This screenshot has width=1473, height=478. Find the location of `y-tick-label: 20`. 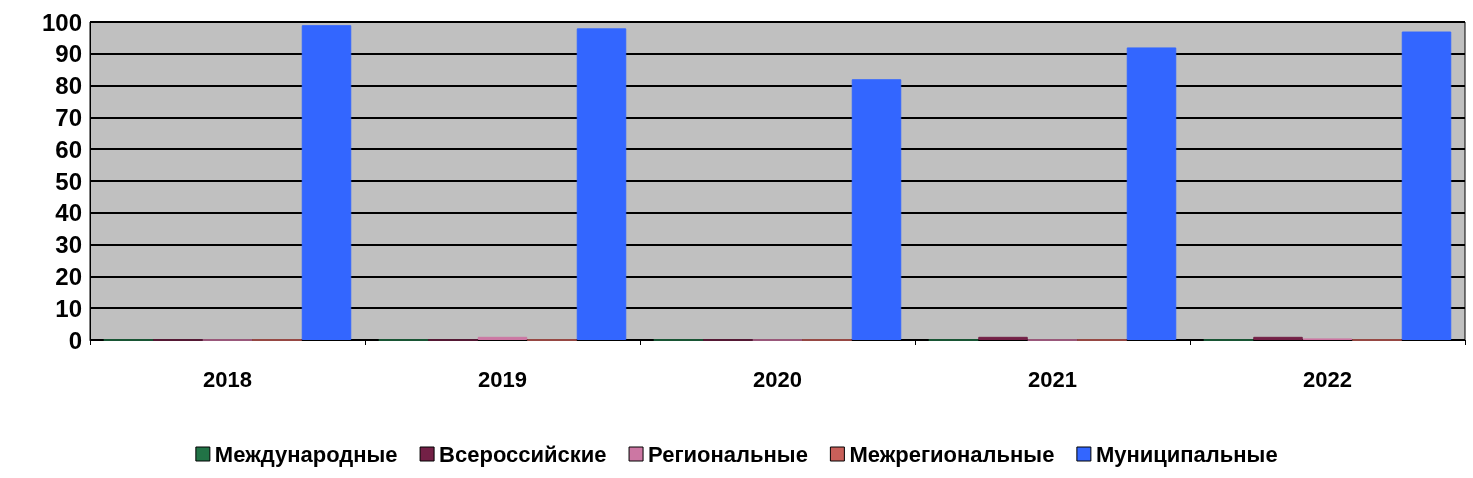

y-tick-label: 20 is located at coordinates (68, 276).